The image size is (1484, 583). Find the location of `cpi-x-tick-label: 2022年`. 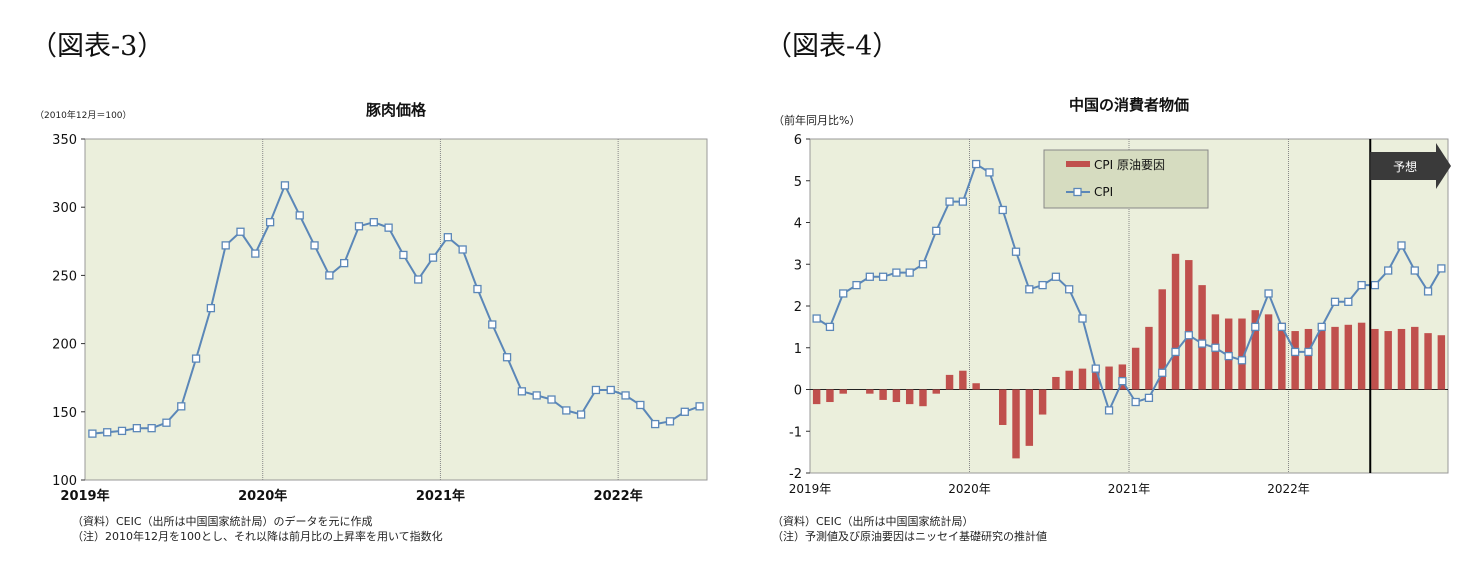

cpi-x-tick-label: 2022年 is located at coordinates (1288, 489).